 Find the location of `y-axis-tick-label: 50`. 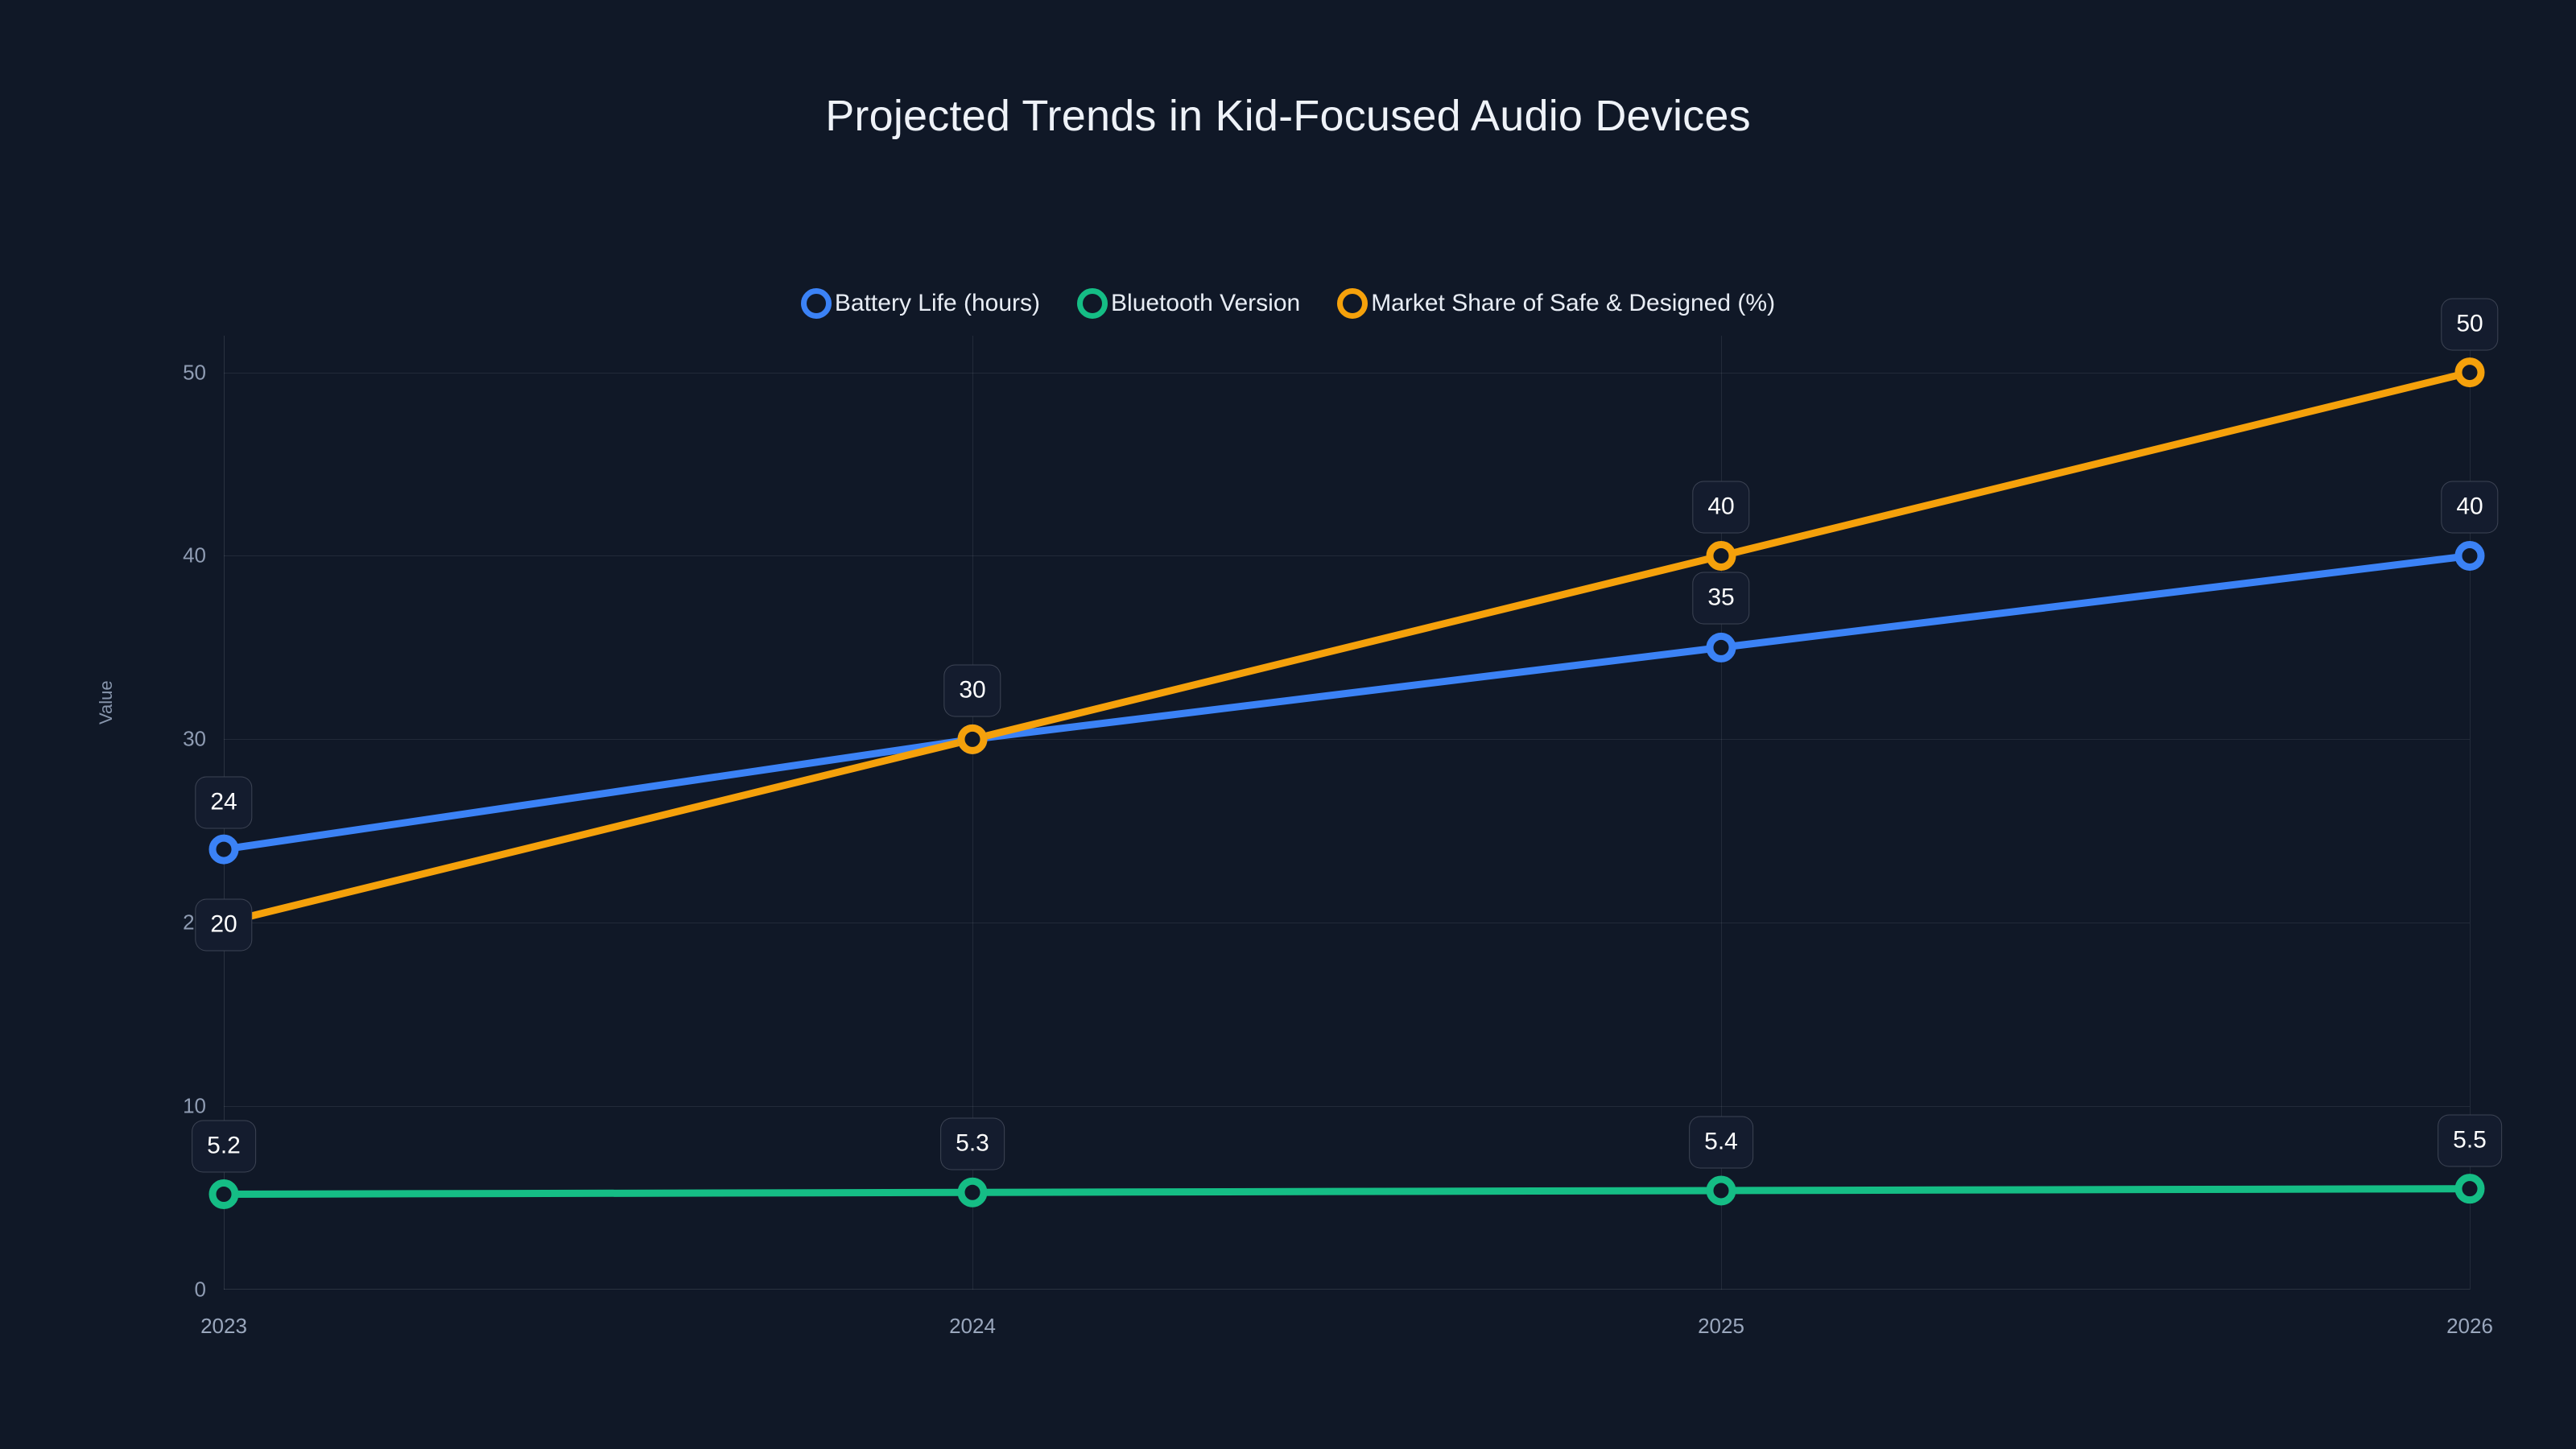

y-axis-tick-label: 50 is located at coordinates (194, 372).